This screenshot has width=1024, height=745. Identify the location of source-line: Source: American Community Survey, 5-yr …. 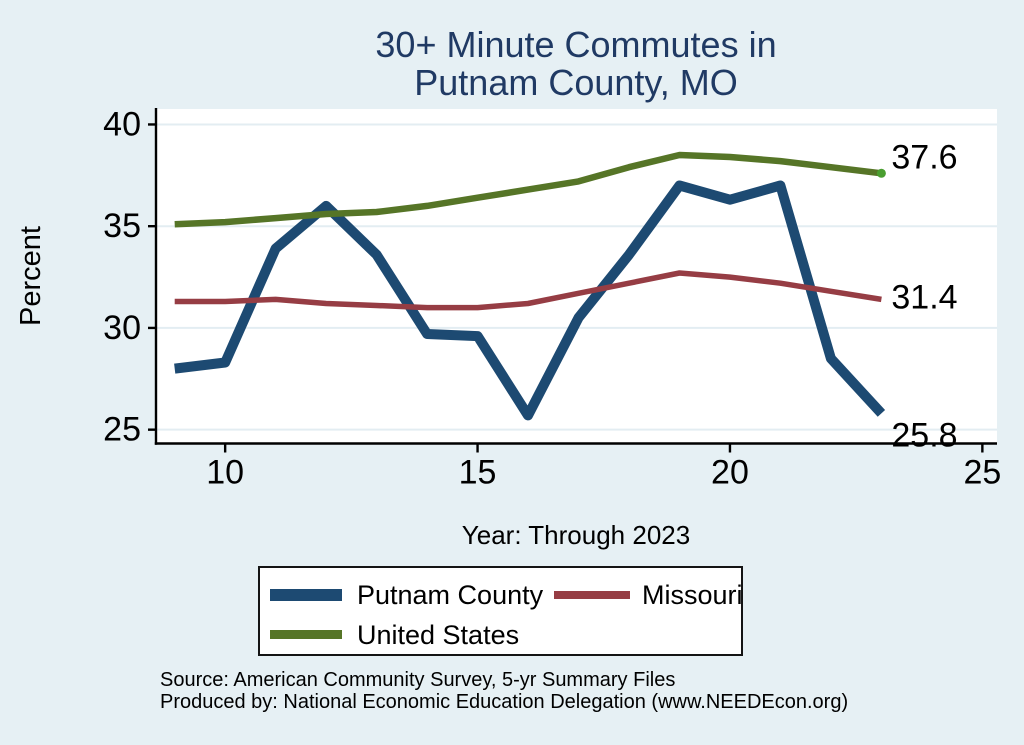
(418, 680).